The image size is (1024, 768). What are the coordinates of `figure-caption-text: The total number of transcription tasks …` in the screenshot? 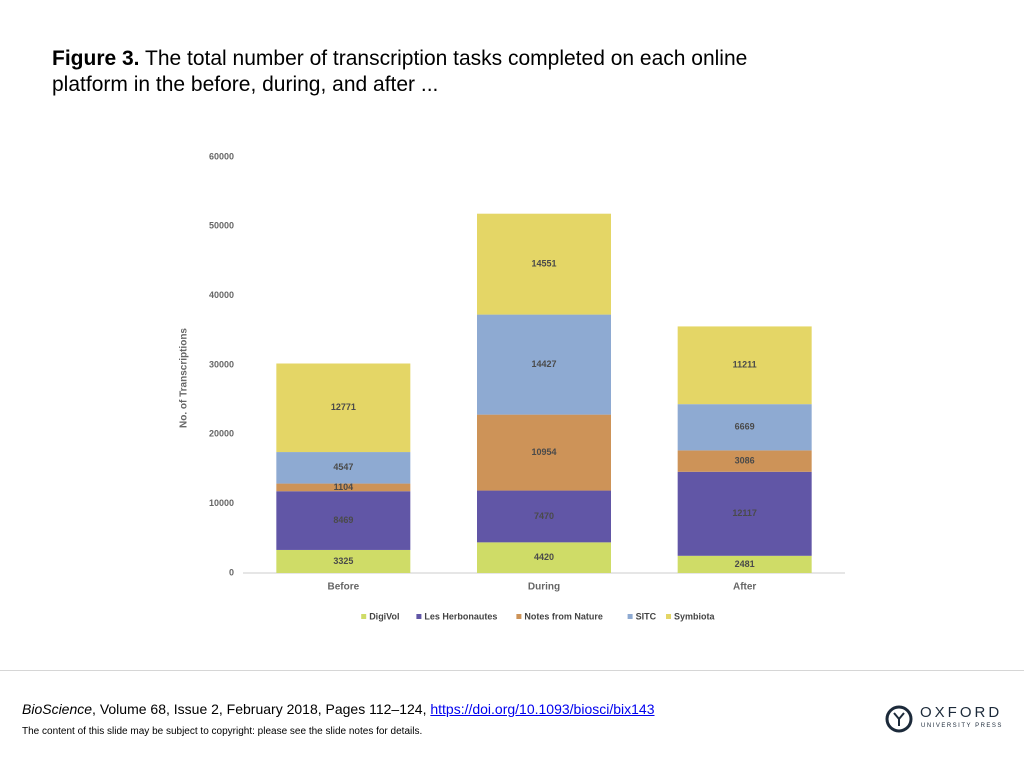 It's located at (400, 71).